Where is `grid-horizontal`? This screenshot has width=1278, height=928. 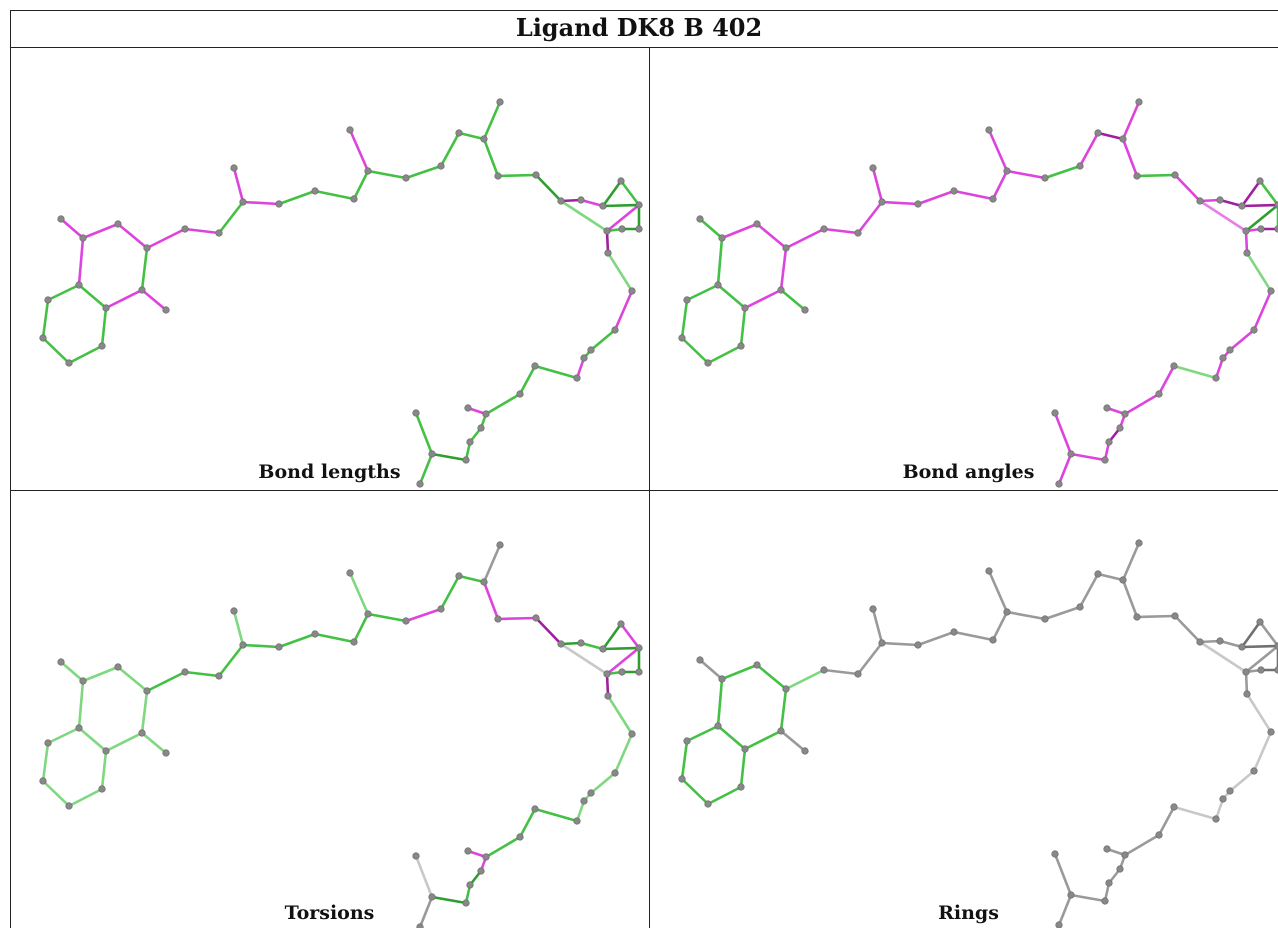 grid-horizontal is located at coordinates (644, 490).